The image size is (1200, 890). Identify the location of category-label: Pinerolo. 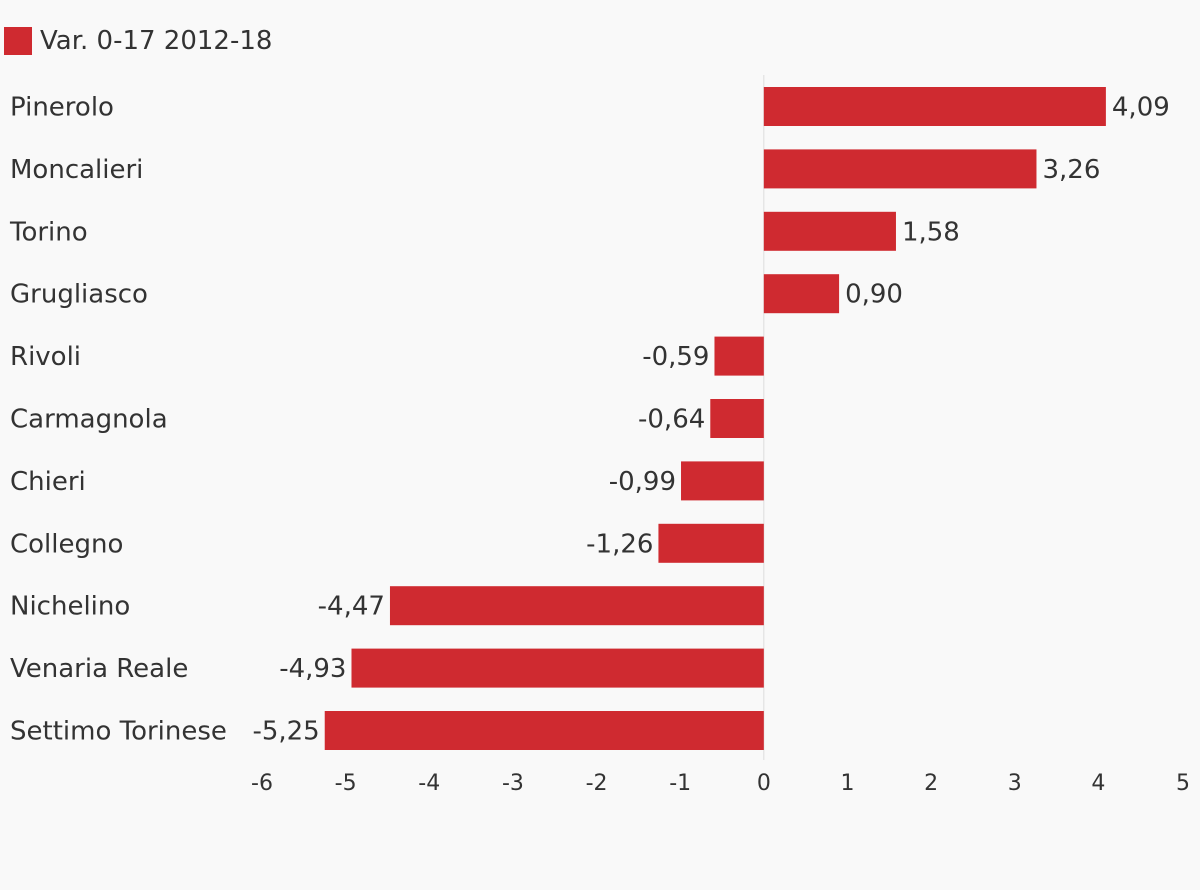
(62, 108).